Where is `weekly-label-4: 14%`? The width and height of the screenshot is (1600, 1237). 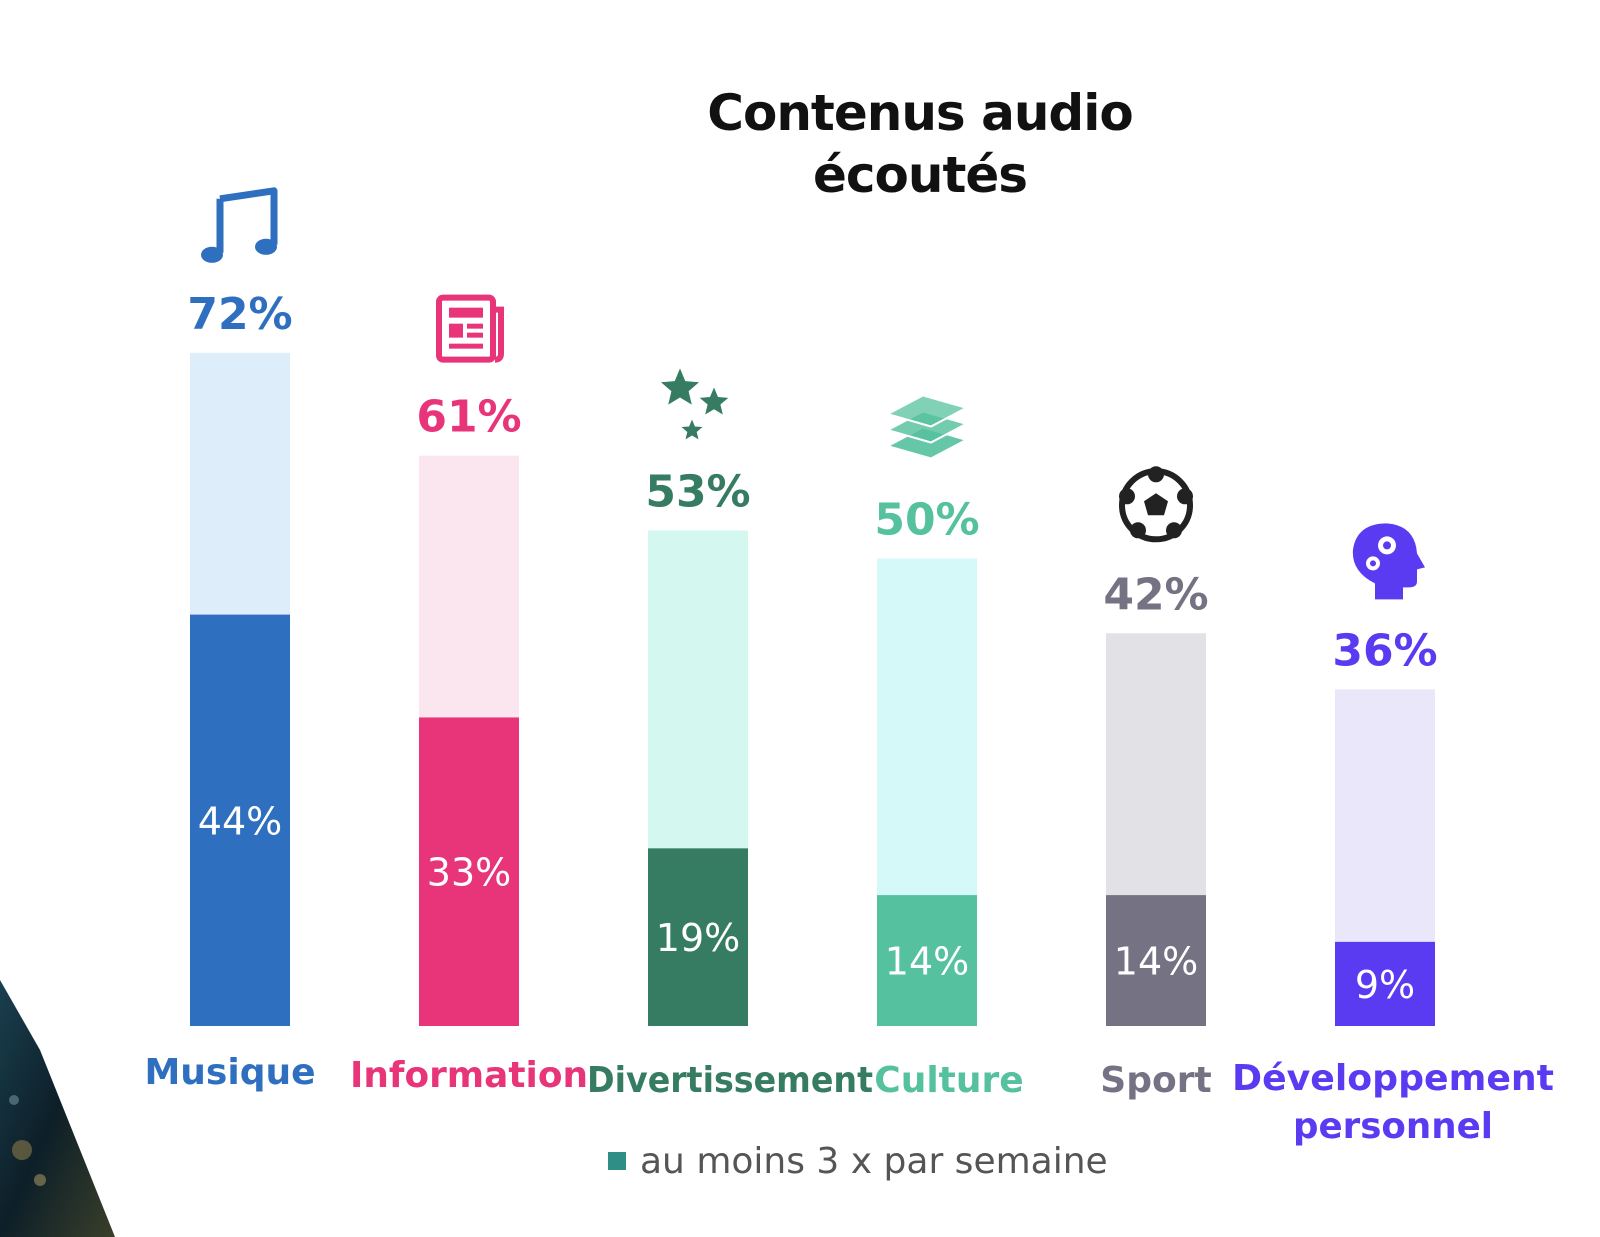 weekly-label-4: 14% is located at coordinates (1156, 962).